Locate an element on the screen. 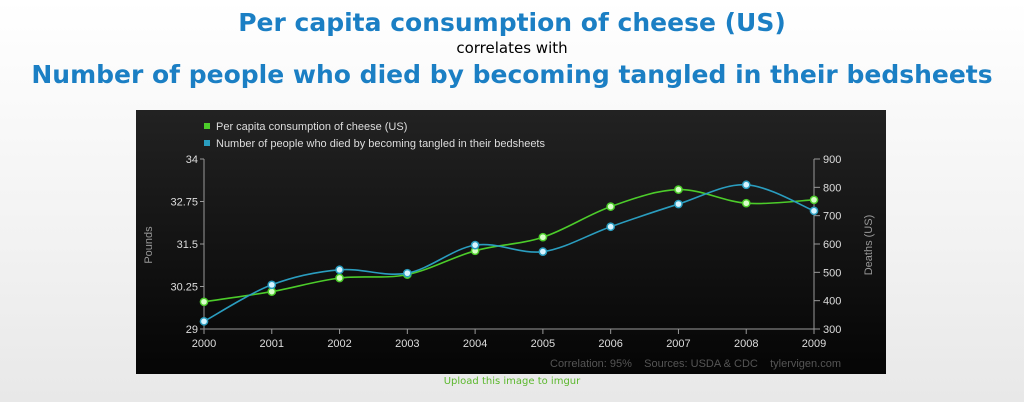  y-tick-label: 31.5 is located at coordinates (187, 245).